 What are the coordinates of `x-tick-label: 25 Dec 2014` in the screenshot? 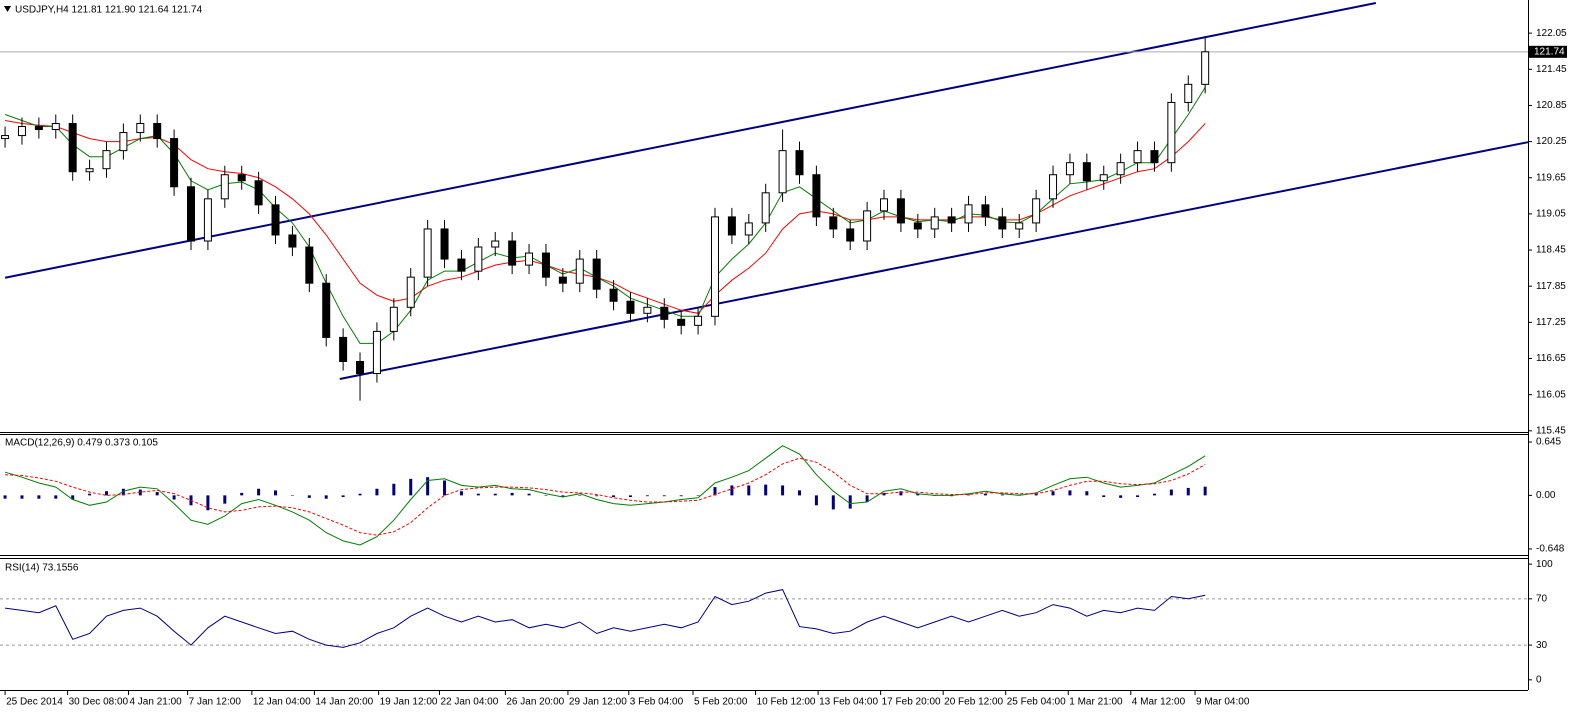 It's located at (34, 702).